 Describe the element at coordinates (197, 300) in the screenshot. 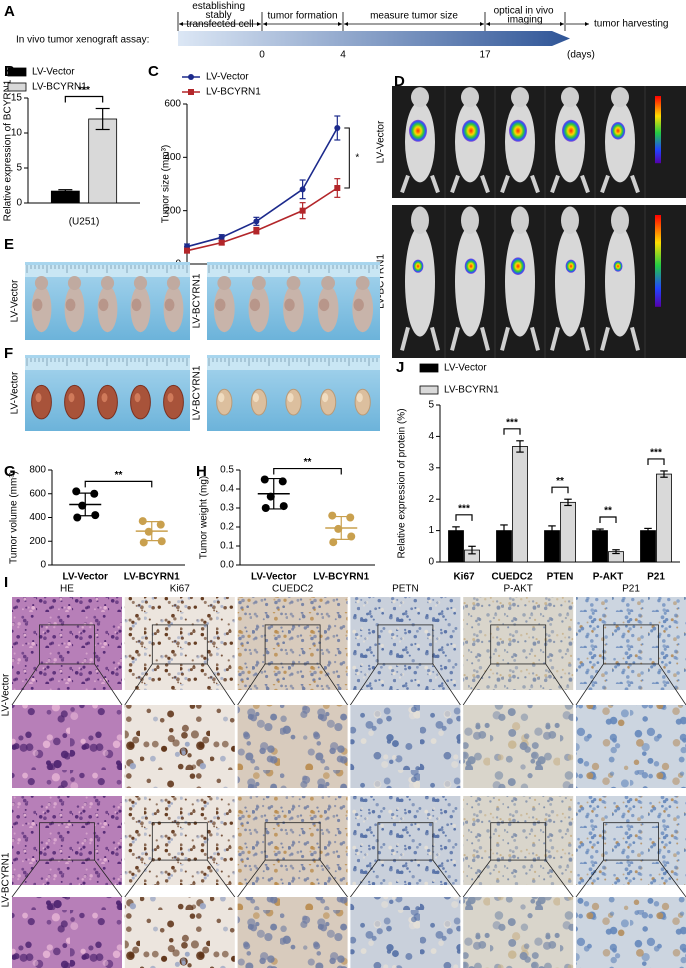

I see `group-label: LV-BCYRN1` at that location.